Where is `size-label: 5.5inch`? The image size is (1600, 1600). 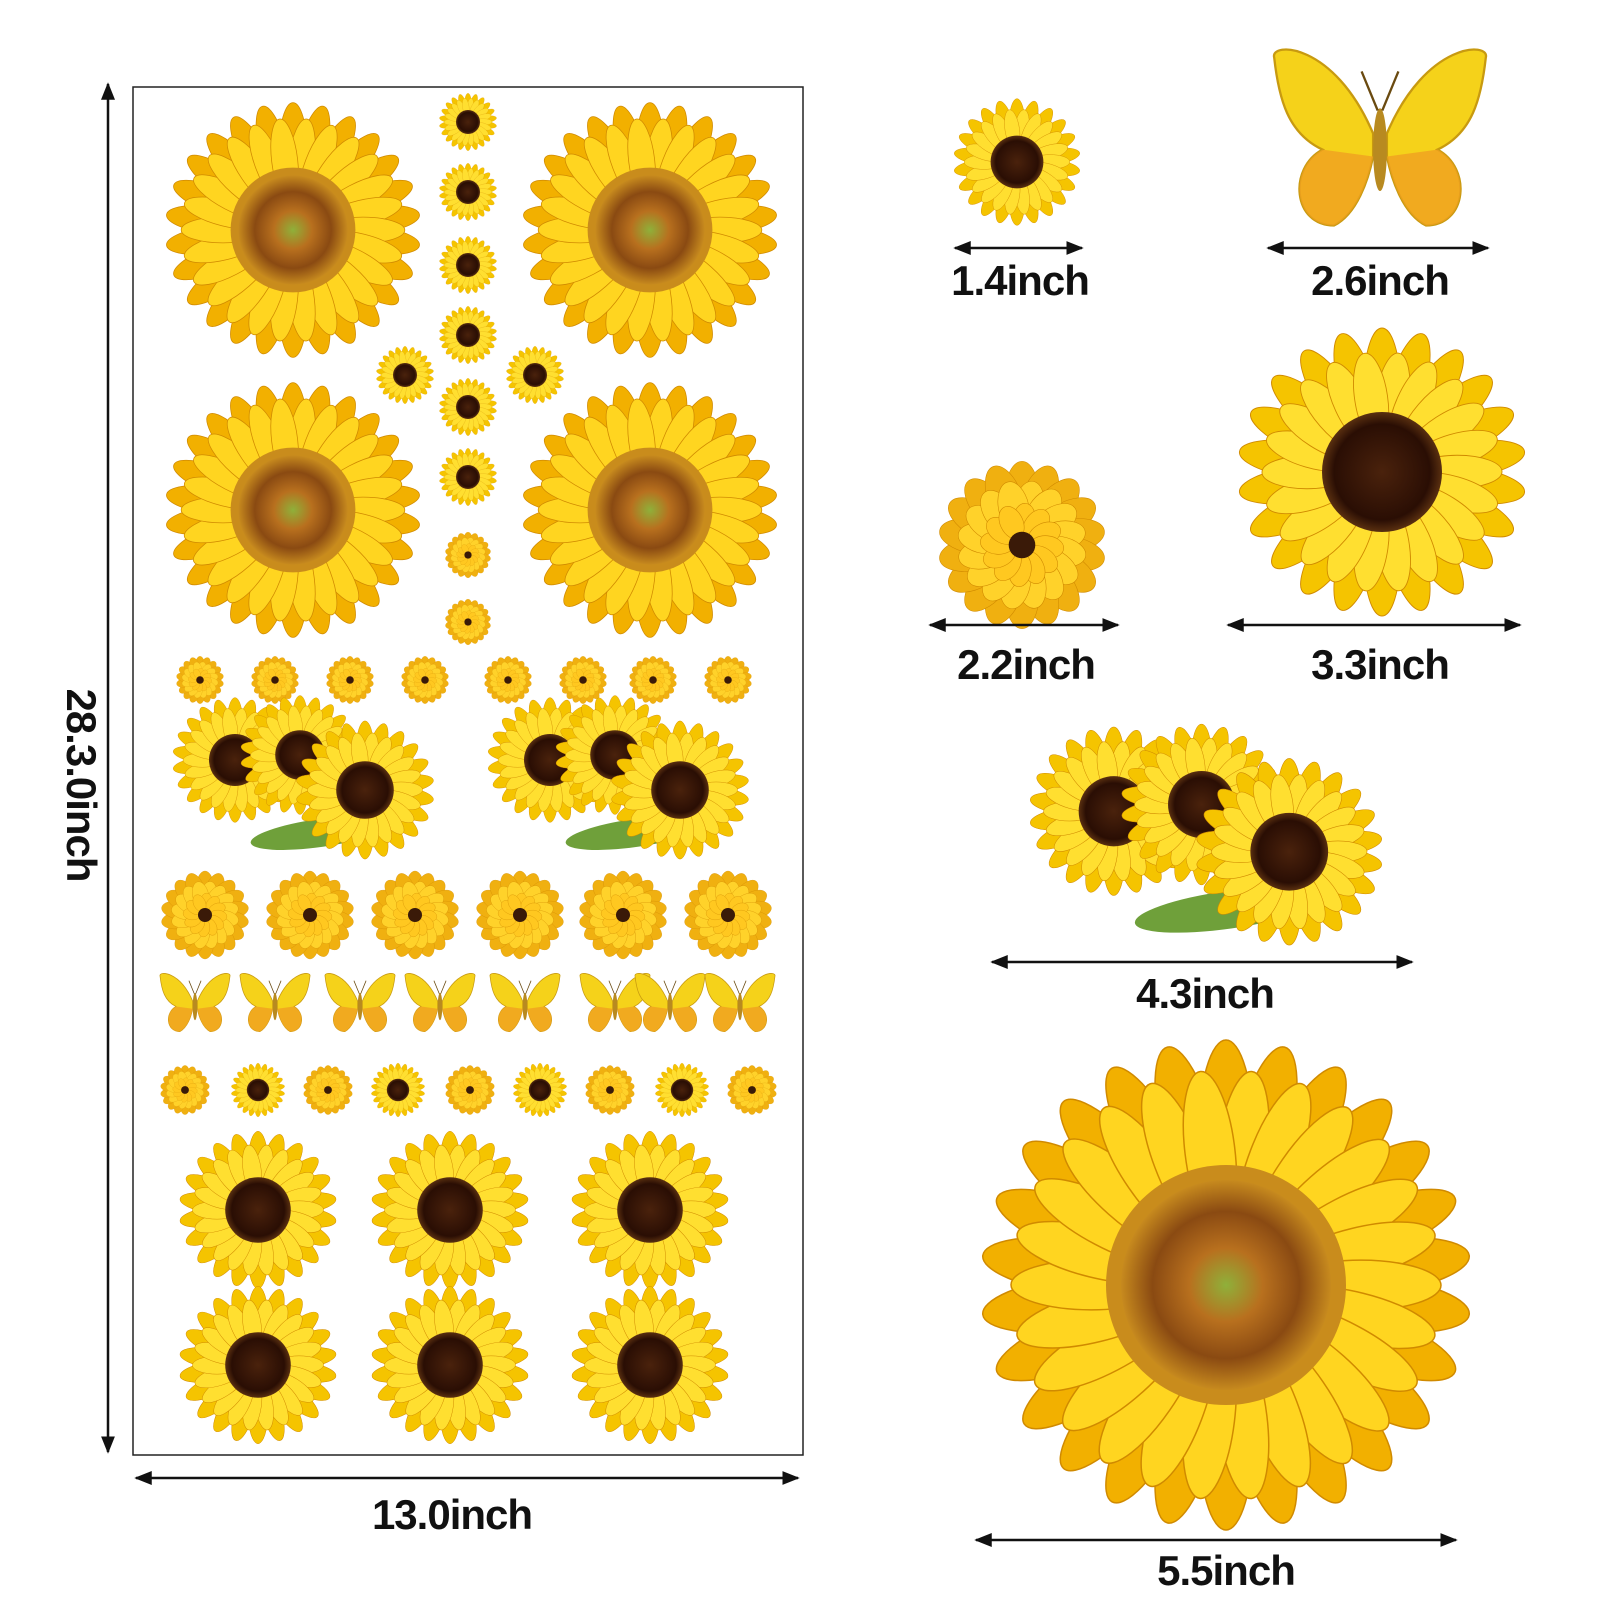
size-label: 5.5inch is located at coordinates (1226, 1570).